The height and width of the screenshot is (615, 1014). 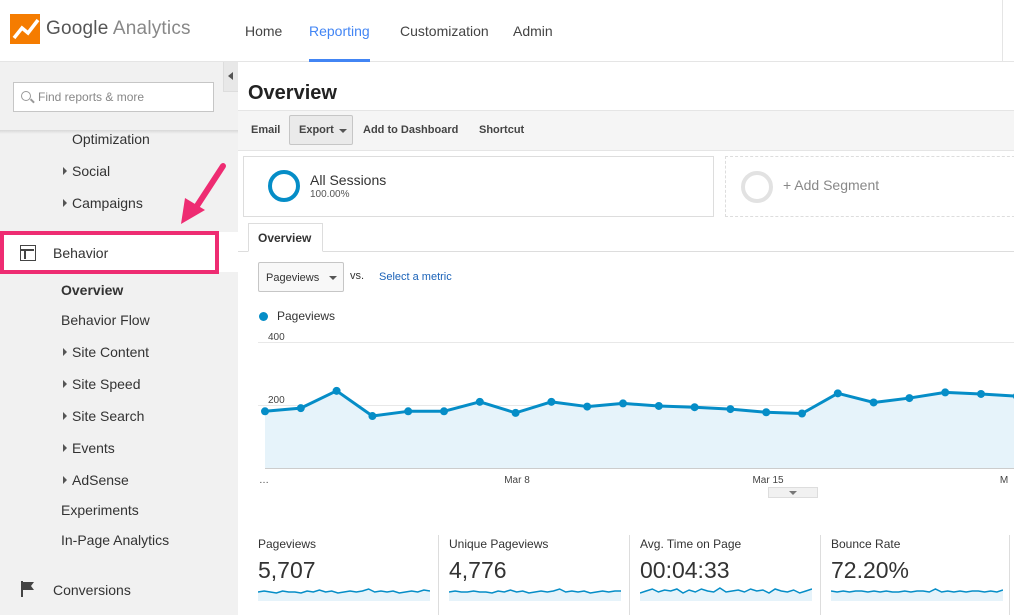 I want to click on tab-admin: Admin, so click(x=533, y=31).